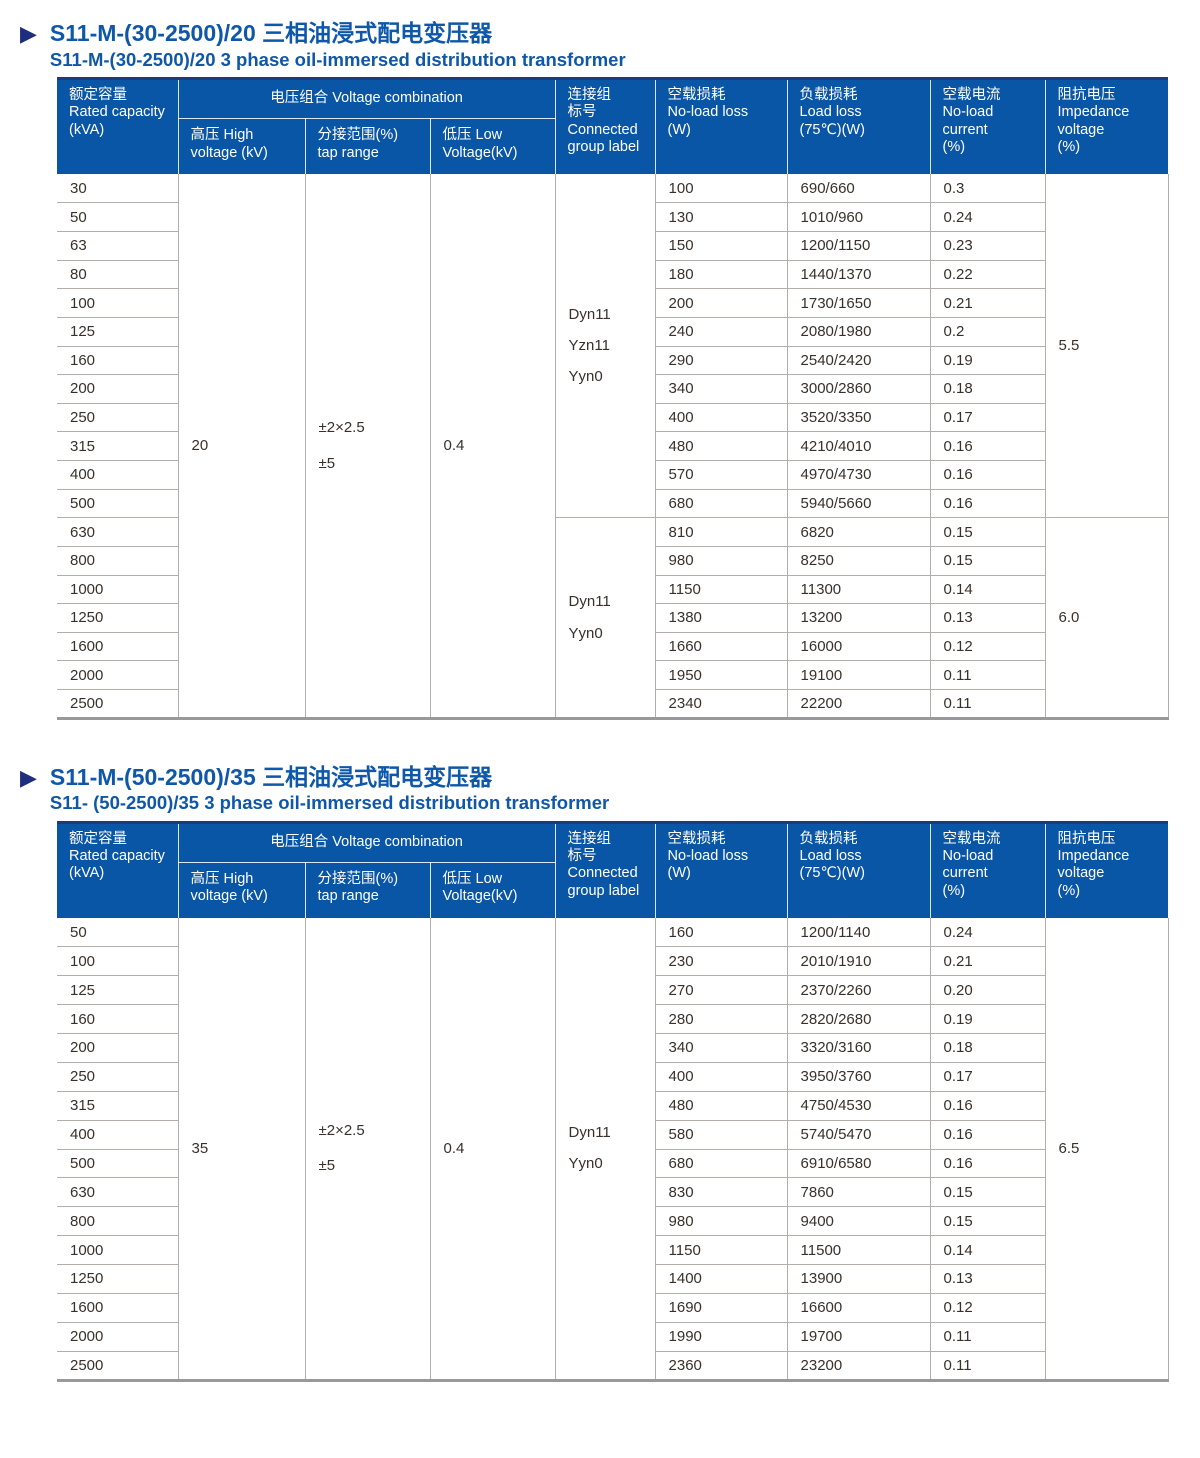 The width and height of the screenshot is (1200, 1458). What do you see at coordinates (859, 933) in the screenshot?
I see `load-loss-cell: 1200/1140` at bounding box center [859, 933].